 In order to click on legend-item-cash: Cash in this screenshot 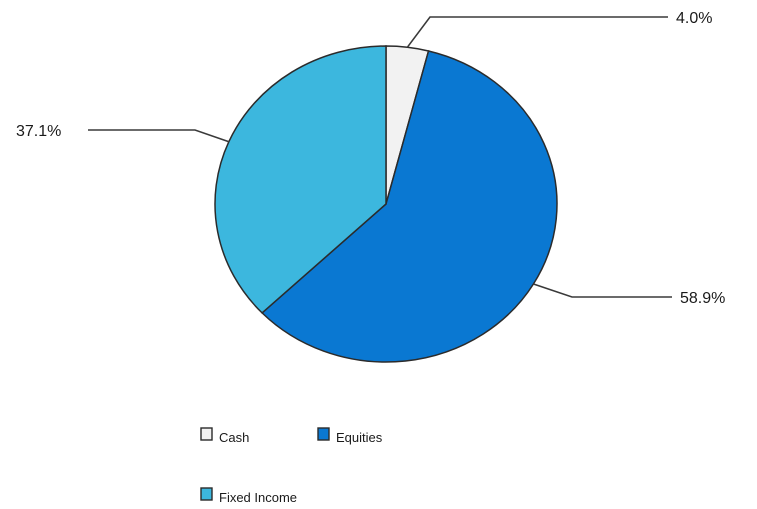, I will do `click(224, 436)`.